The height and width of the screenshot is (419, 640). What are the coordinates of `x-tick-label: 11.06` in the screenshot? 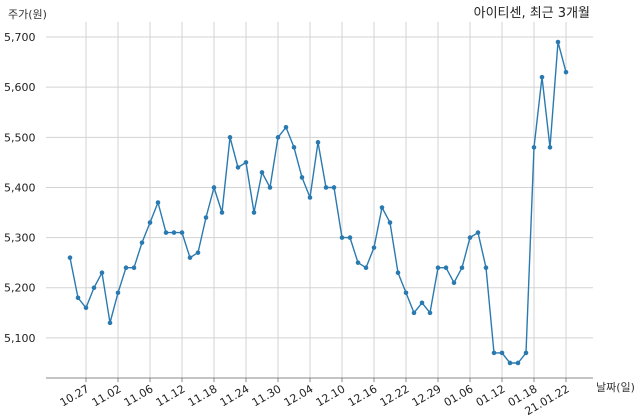 It's located at (139, 395).